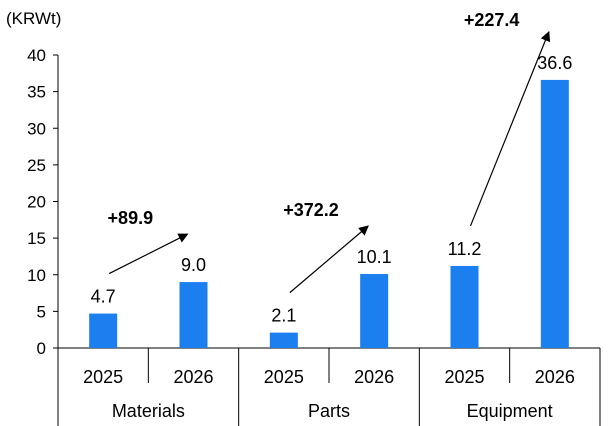  I want to click on y-tick-label: 15, so click(36, 238).